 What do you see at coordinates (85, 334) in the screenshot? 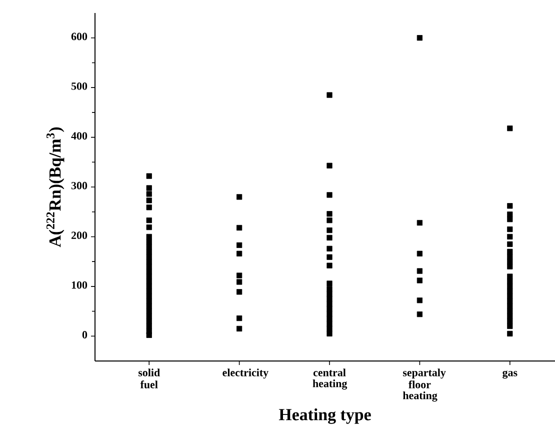
I see `y-tick-label: 0` at bounding box center [85, 334].